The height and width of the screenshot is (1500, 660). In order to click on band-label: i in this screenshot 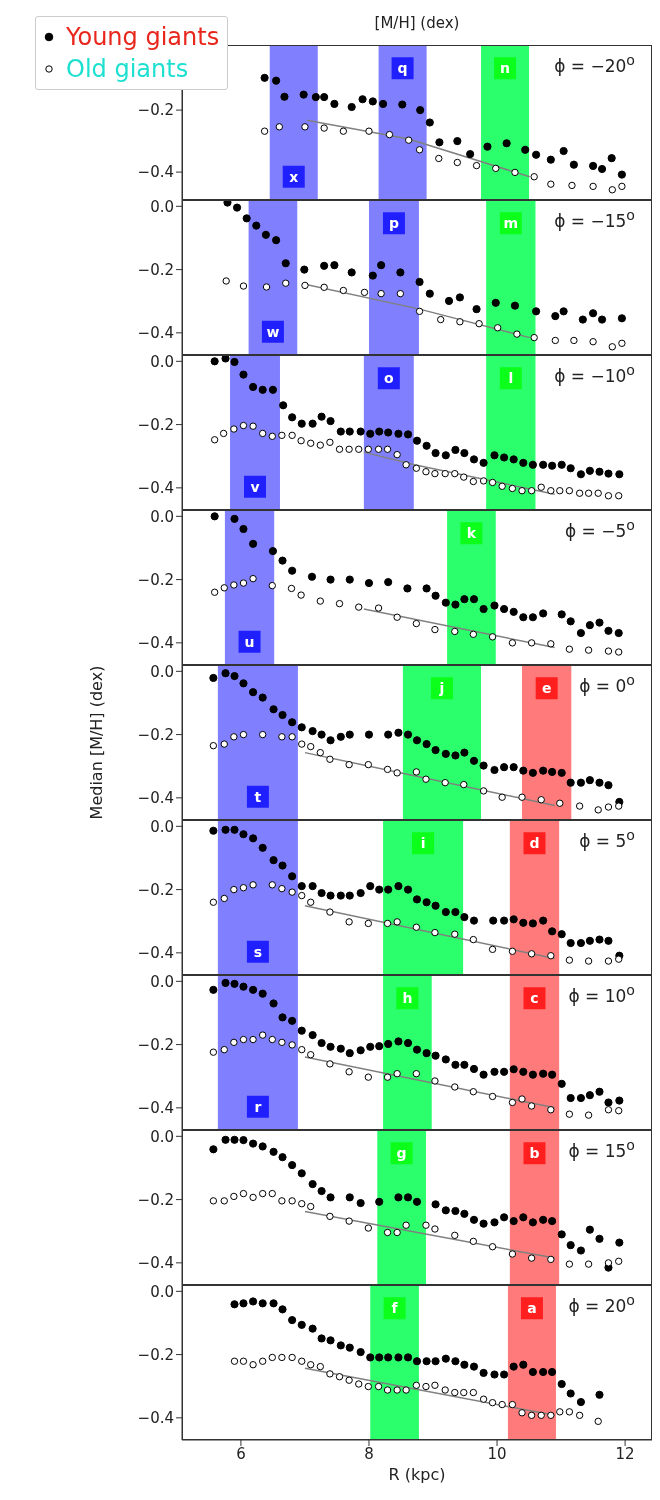, I will do `click(423, 843)`.